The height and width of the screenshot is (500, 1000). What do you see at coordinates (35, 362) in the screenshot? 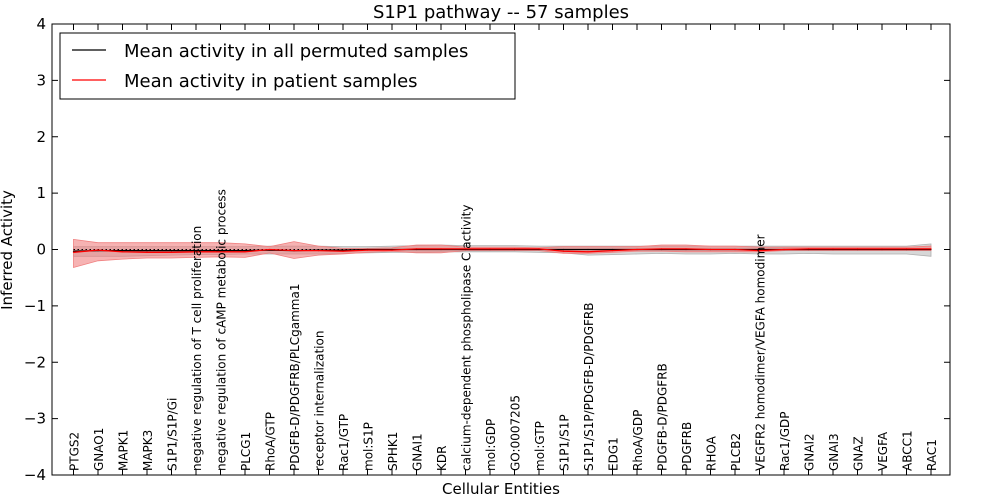
I see `y-tick-label: −2` at bounding box center [35, 362].